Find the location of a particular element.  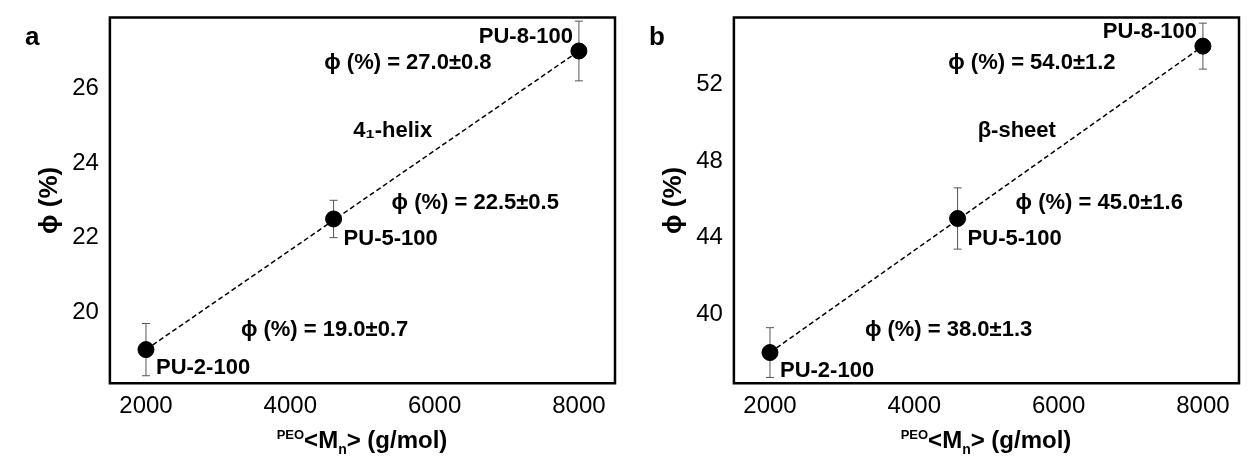

chart-title: a is located at coordinates (32, 35).